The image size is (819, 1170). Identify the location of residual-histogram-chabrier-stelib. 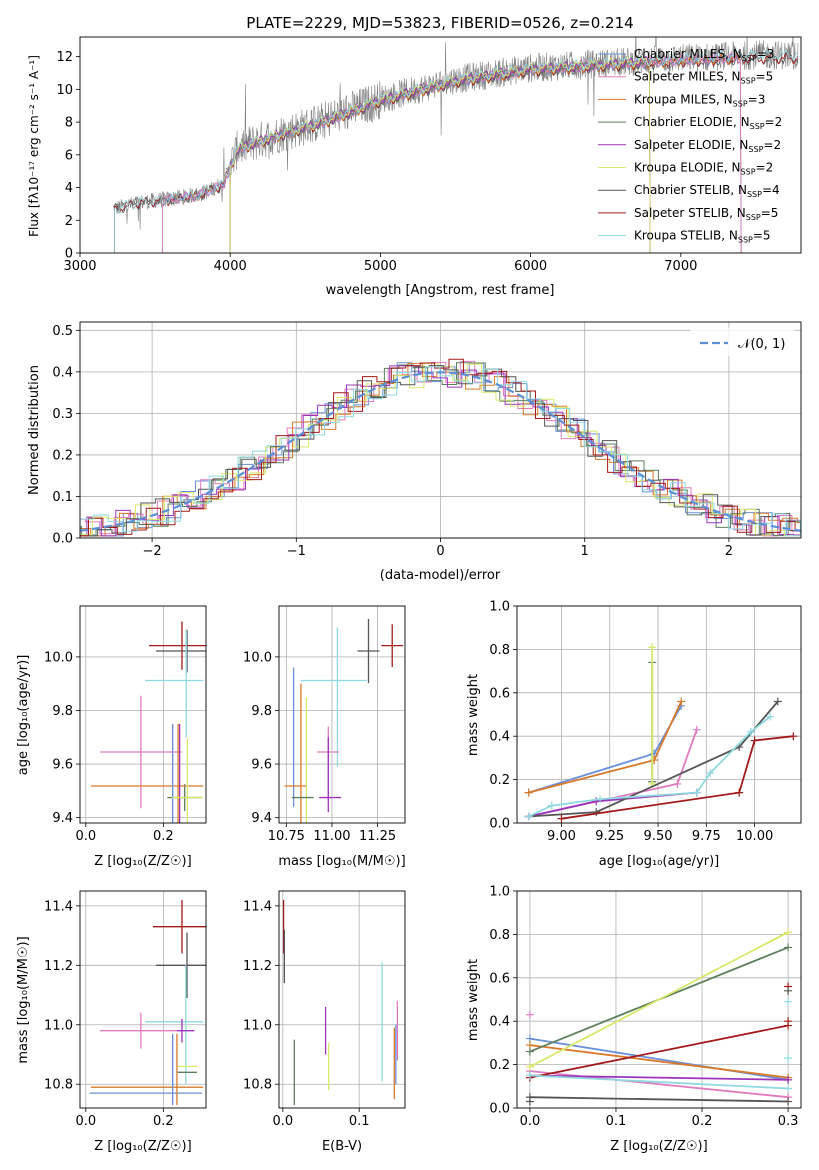
(440, 451).